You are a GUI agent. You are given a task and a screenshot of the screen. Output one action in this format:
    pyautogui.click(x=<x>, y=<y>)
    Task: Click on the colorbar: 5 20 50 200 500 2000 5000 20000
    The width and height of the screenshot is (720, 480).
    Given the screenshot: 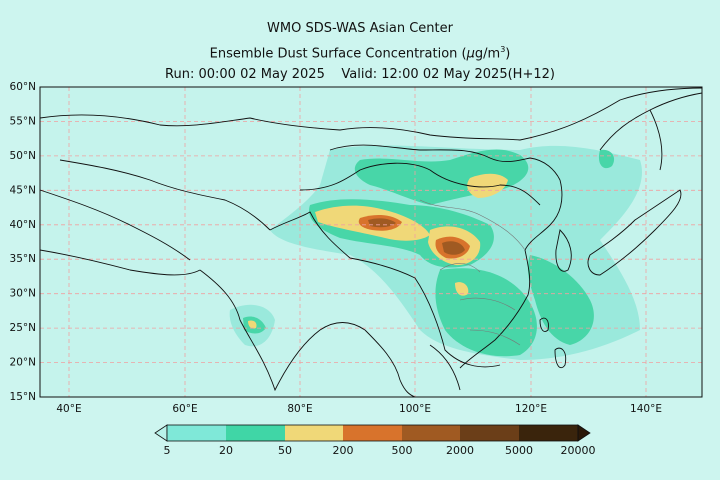 What is the action you would take?
    pyautogui.click(x=375, y=440)
    